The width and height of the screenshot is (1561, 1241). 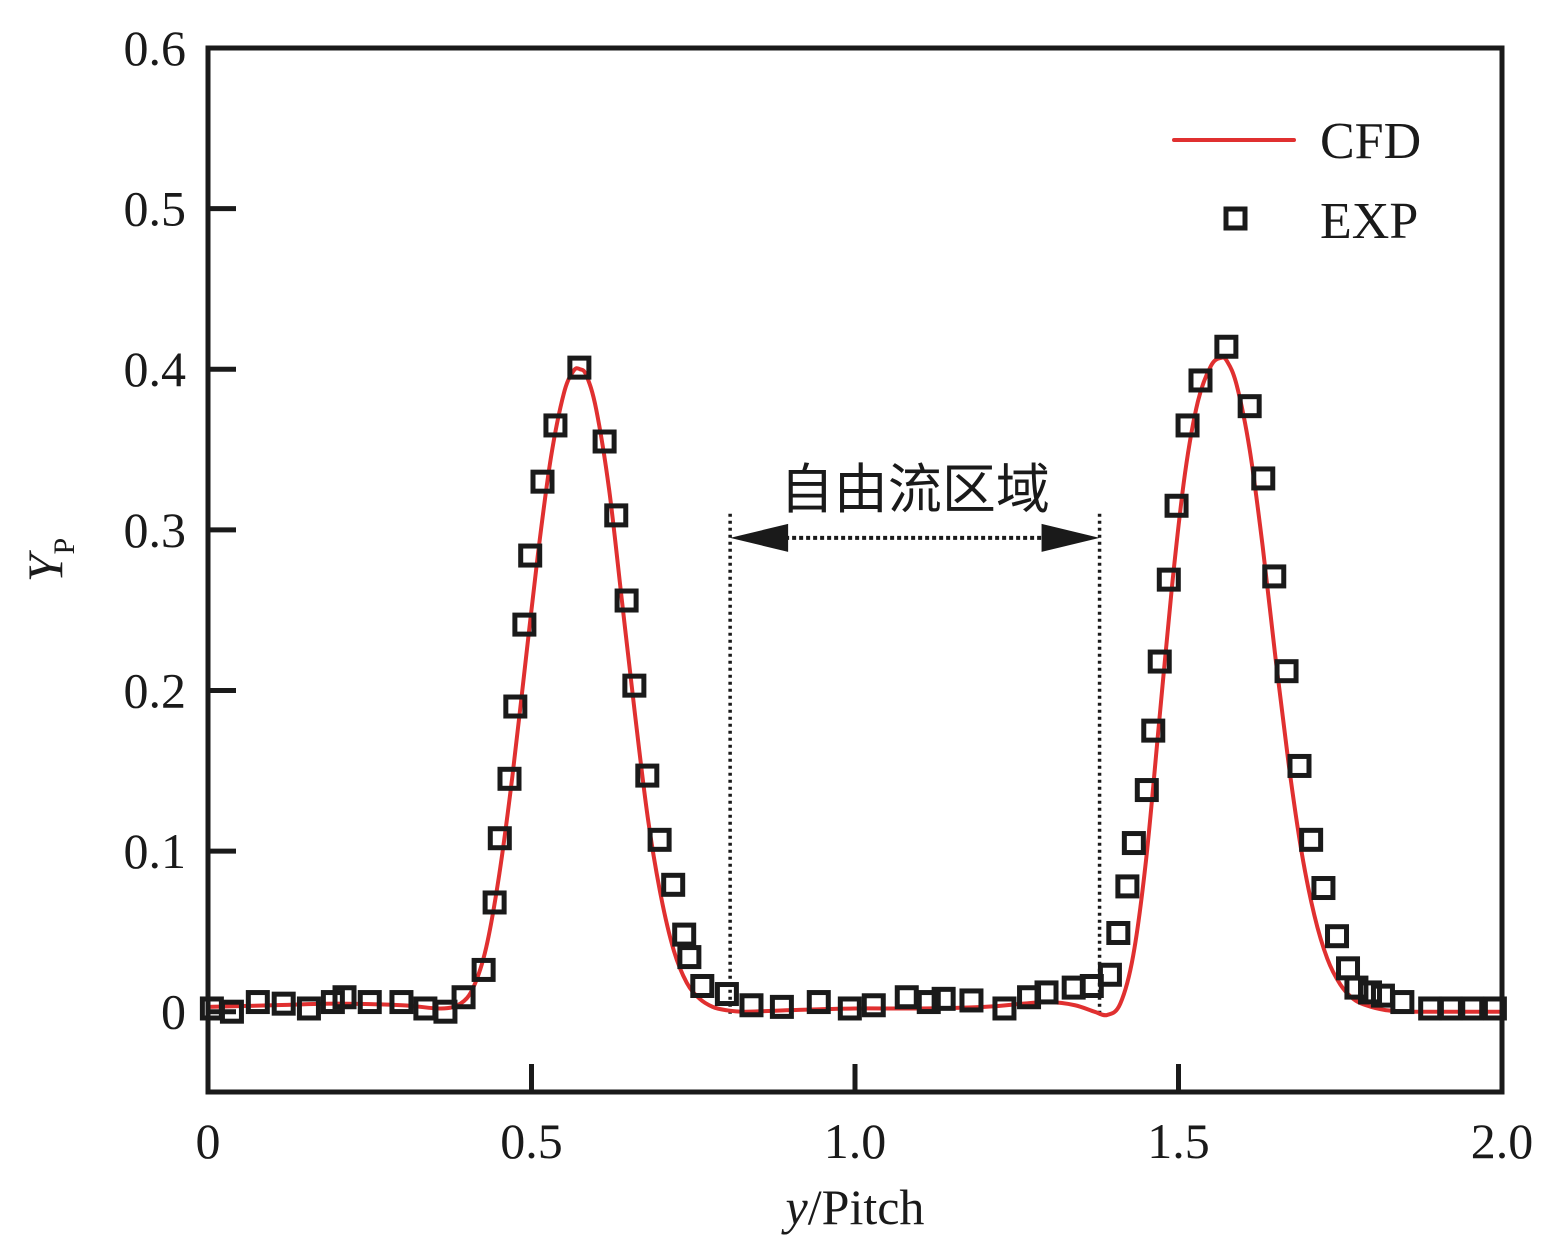 I want to click on y-axis-ticks: 0 0.1 0.2 0.3 0.4 0.5 0.6, so click(x=180, y=530).